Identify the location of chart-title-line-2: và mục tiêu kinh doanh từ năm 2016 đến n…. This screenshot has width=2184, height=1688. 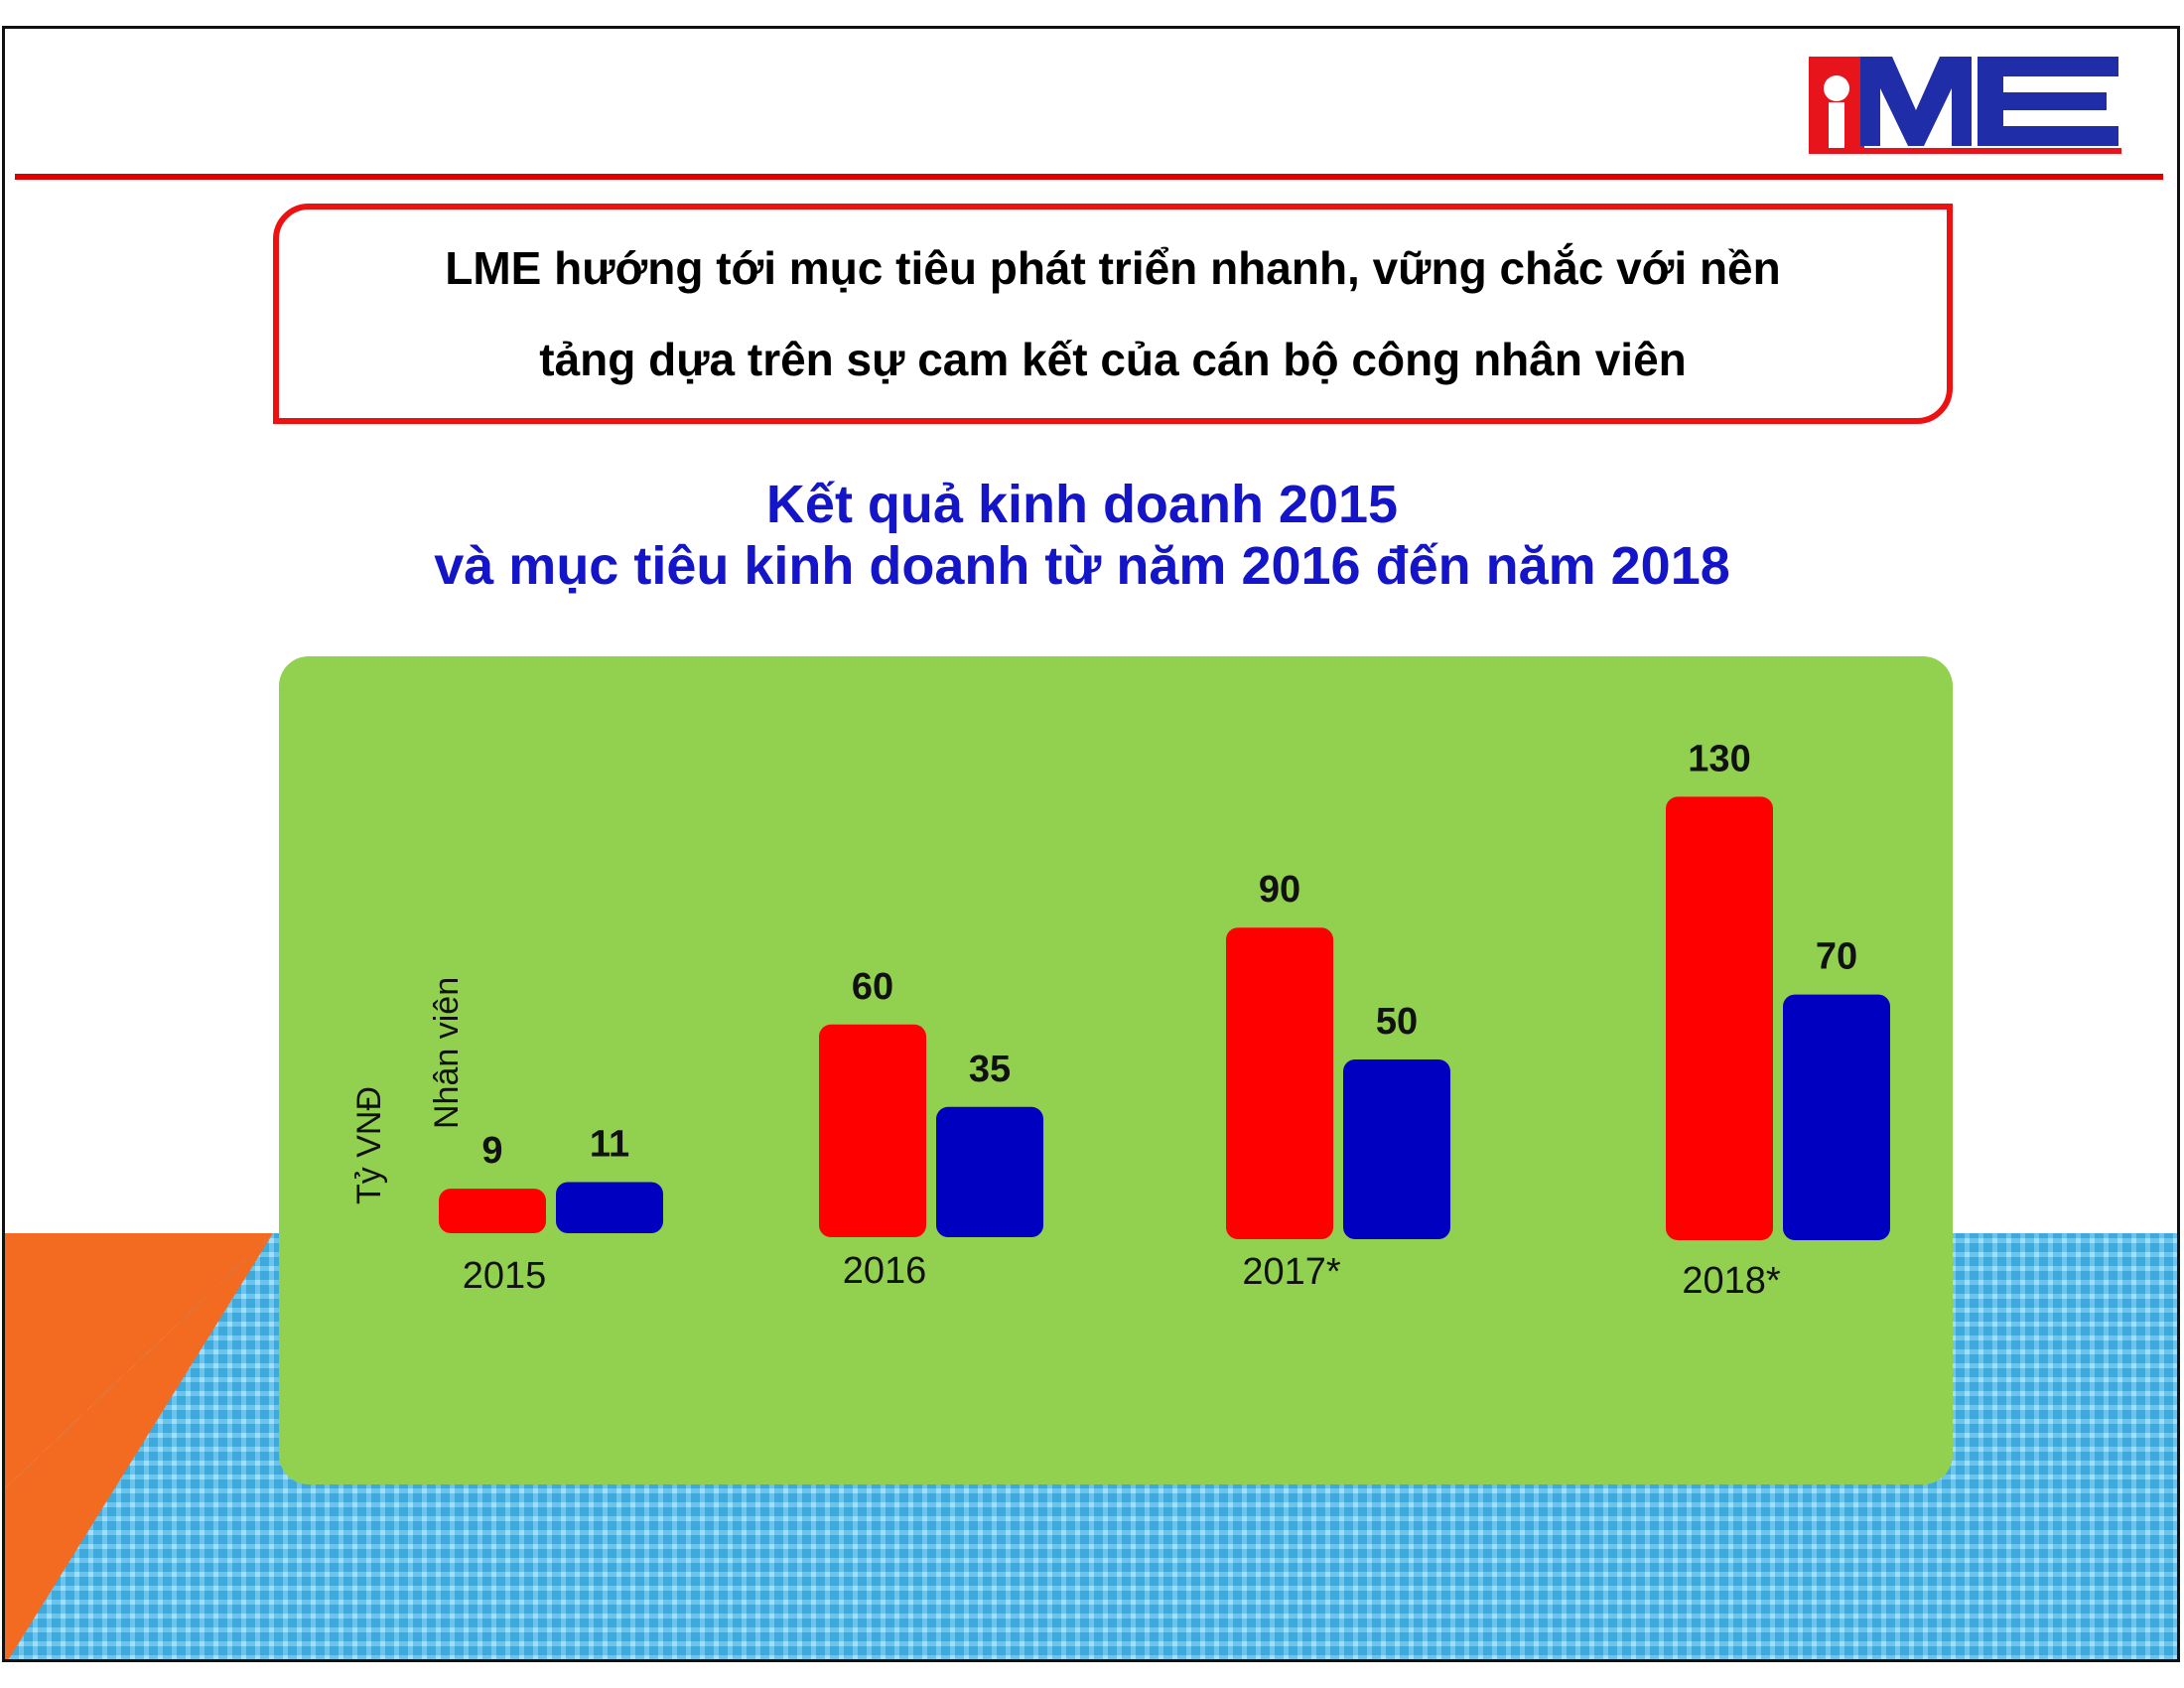
(1082, 566).